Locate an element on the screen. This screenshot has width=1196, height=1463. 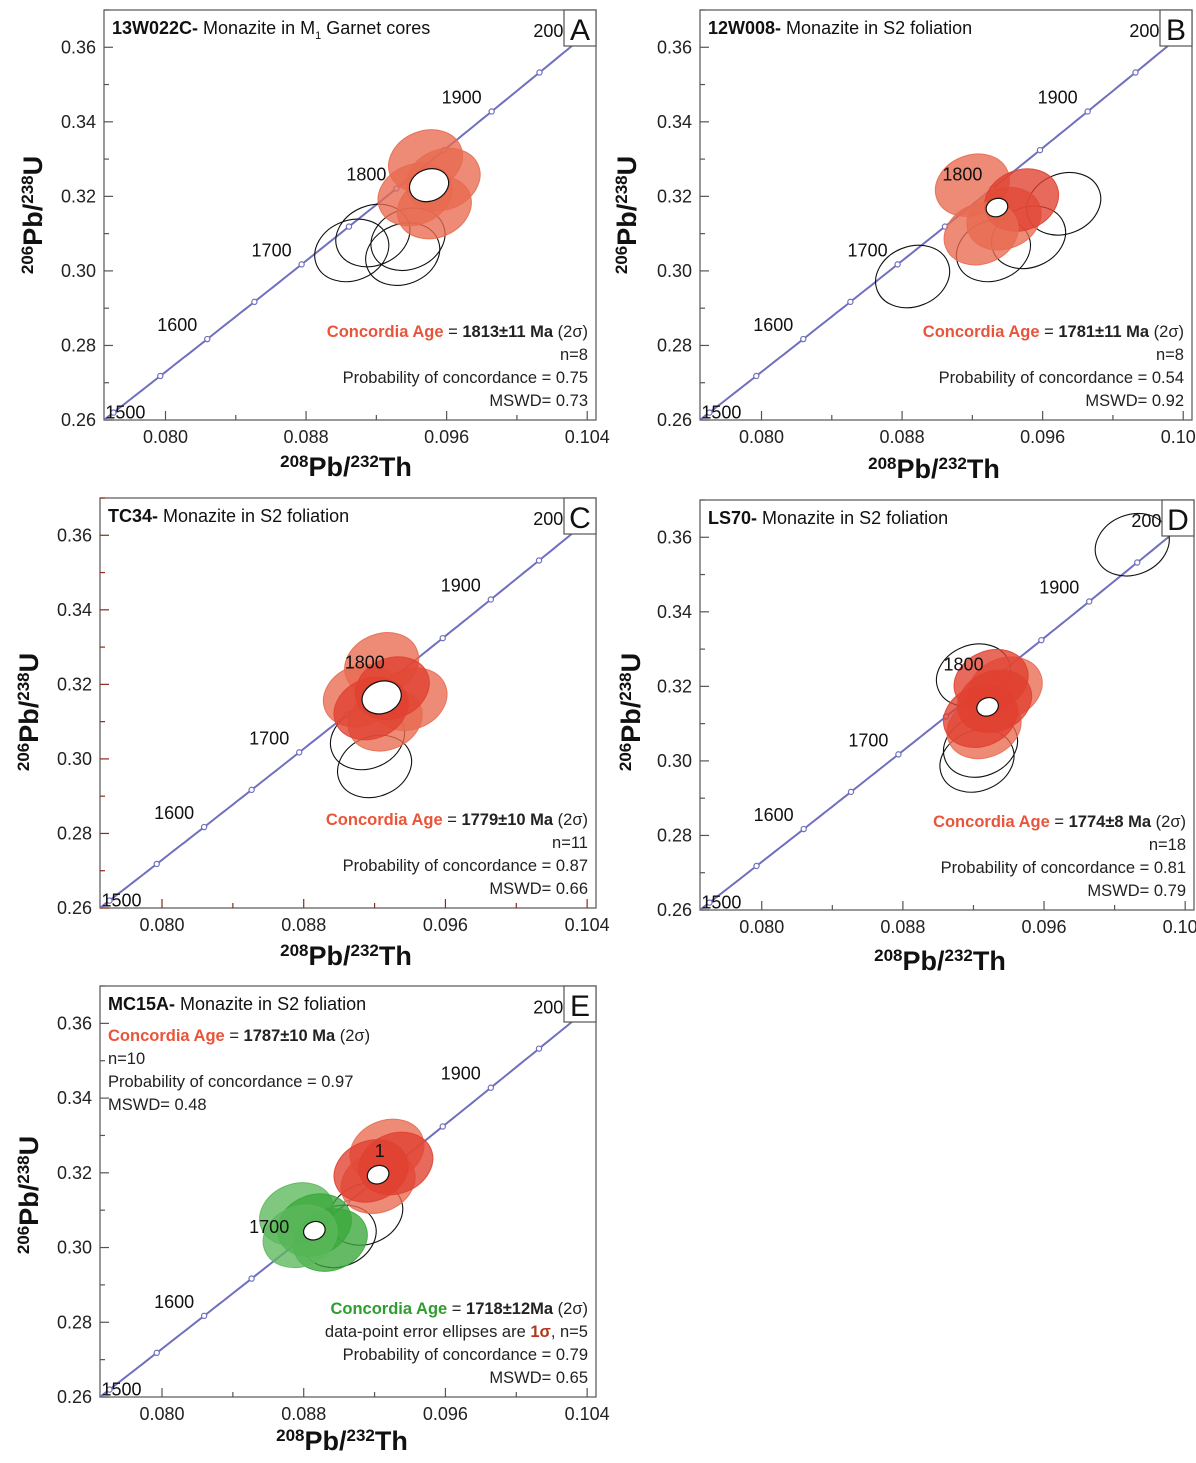
stat-line: n=10 is located at coordinates (126, 1059).